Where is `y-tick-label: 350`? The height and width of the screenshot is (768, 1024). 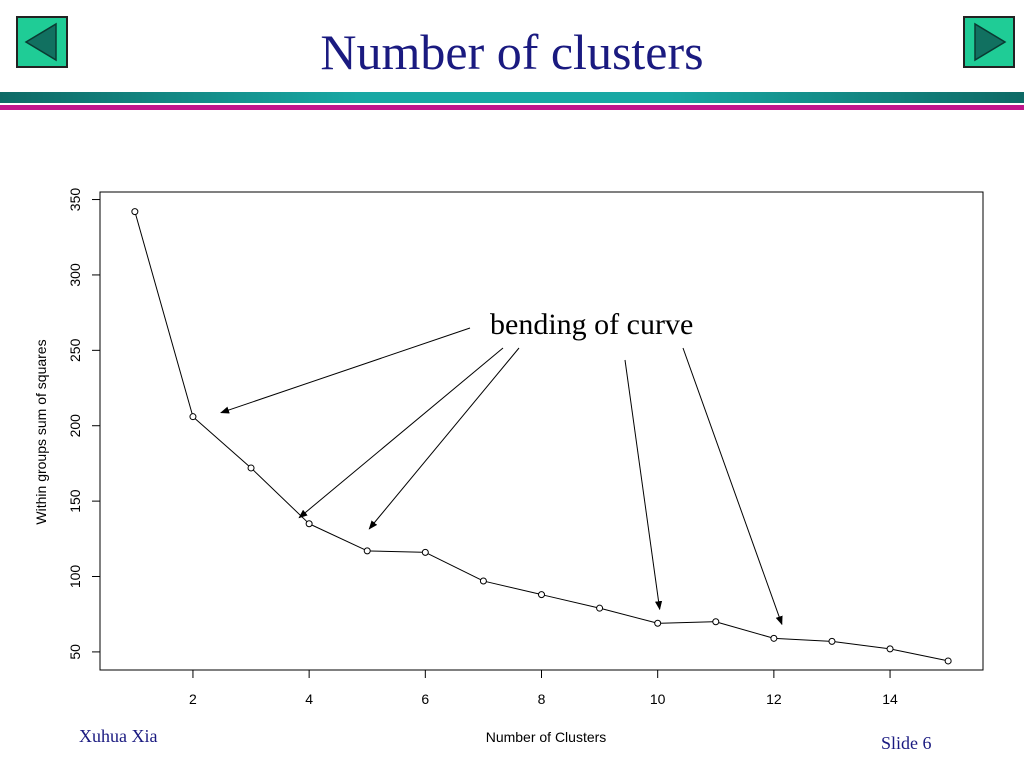 y-tick-label: 350 is located at coordinates (75, 200).